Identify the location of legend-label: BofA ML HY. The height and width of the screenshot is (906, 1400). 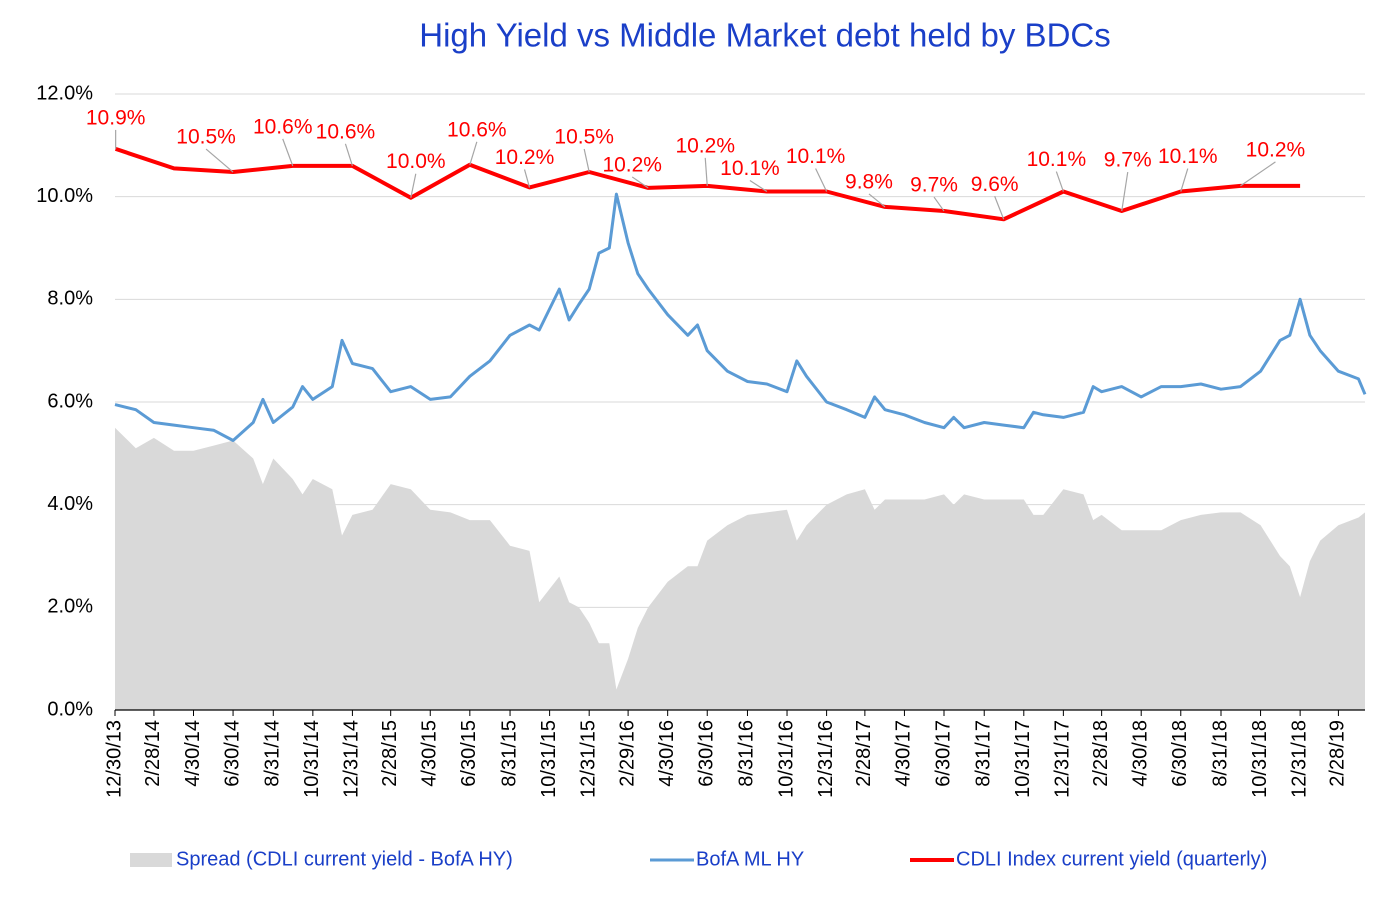
(750, 859).